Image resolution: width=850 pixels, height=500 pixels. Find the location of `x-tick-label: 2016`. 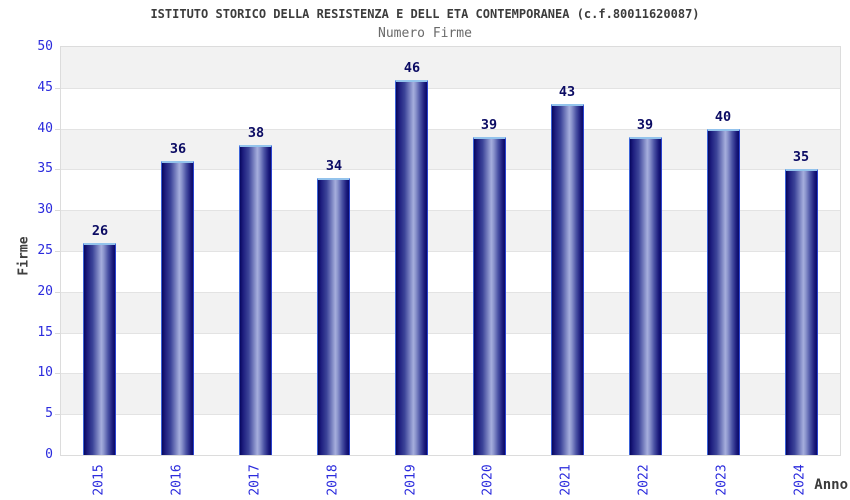

x-tick-label: 2016 is located at coordinates (177, 480).